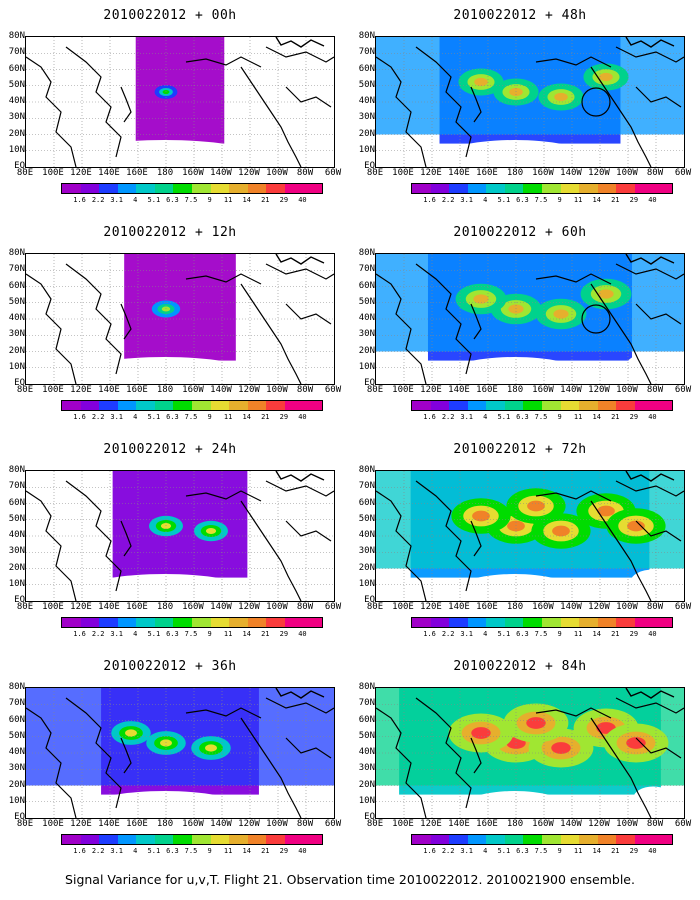 This screenshot has height=900, width=700. What do you see at coordinates (655, 607) in the screenshot?
I see `longitude-label: 80W` at bounding box center [655, 607].